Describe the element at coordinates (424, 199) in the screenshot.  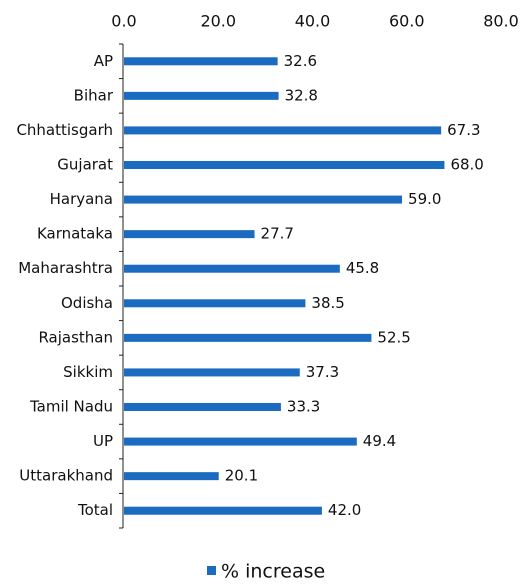
I see `data-label: 59.0` at that location.